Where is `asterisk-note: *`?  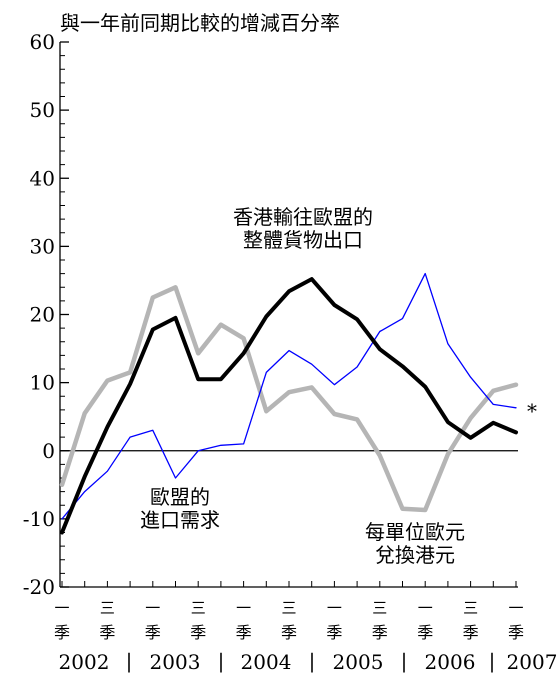
asterisk-note: * is located at coordinates (532, 411).